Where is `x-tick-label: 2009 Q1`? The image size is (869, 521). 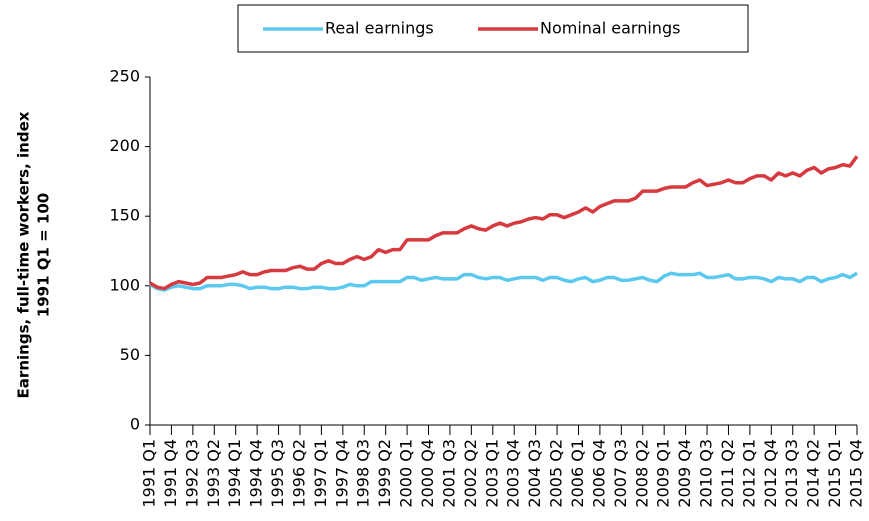
x-tick-label: 2009 Q1 is located at coordinates (663, 473).